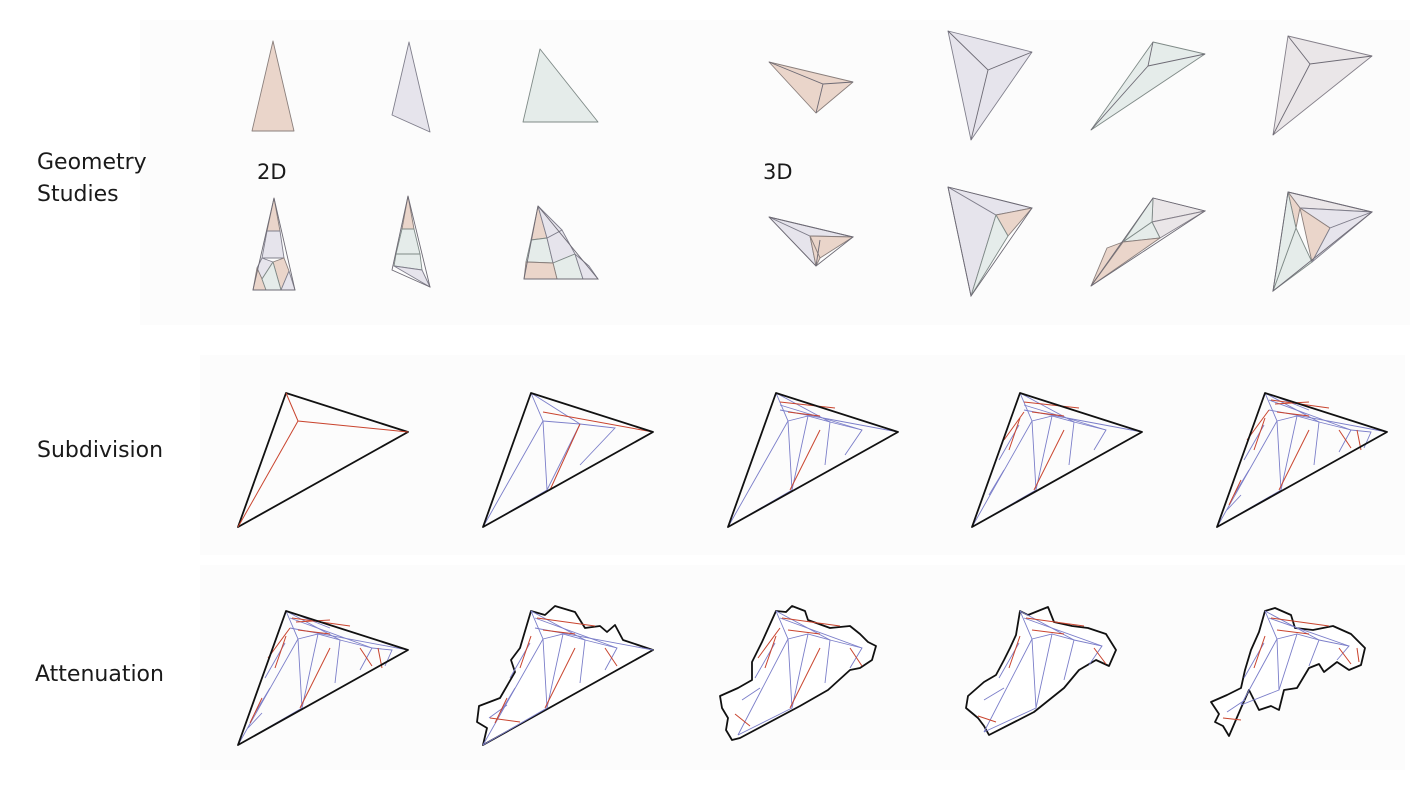 The width and height of the screenshot is (1420, 787). I want to click on geometry-studies-label: Geometry Studies, so click(92, 179).